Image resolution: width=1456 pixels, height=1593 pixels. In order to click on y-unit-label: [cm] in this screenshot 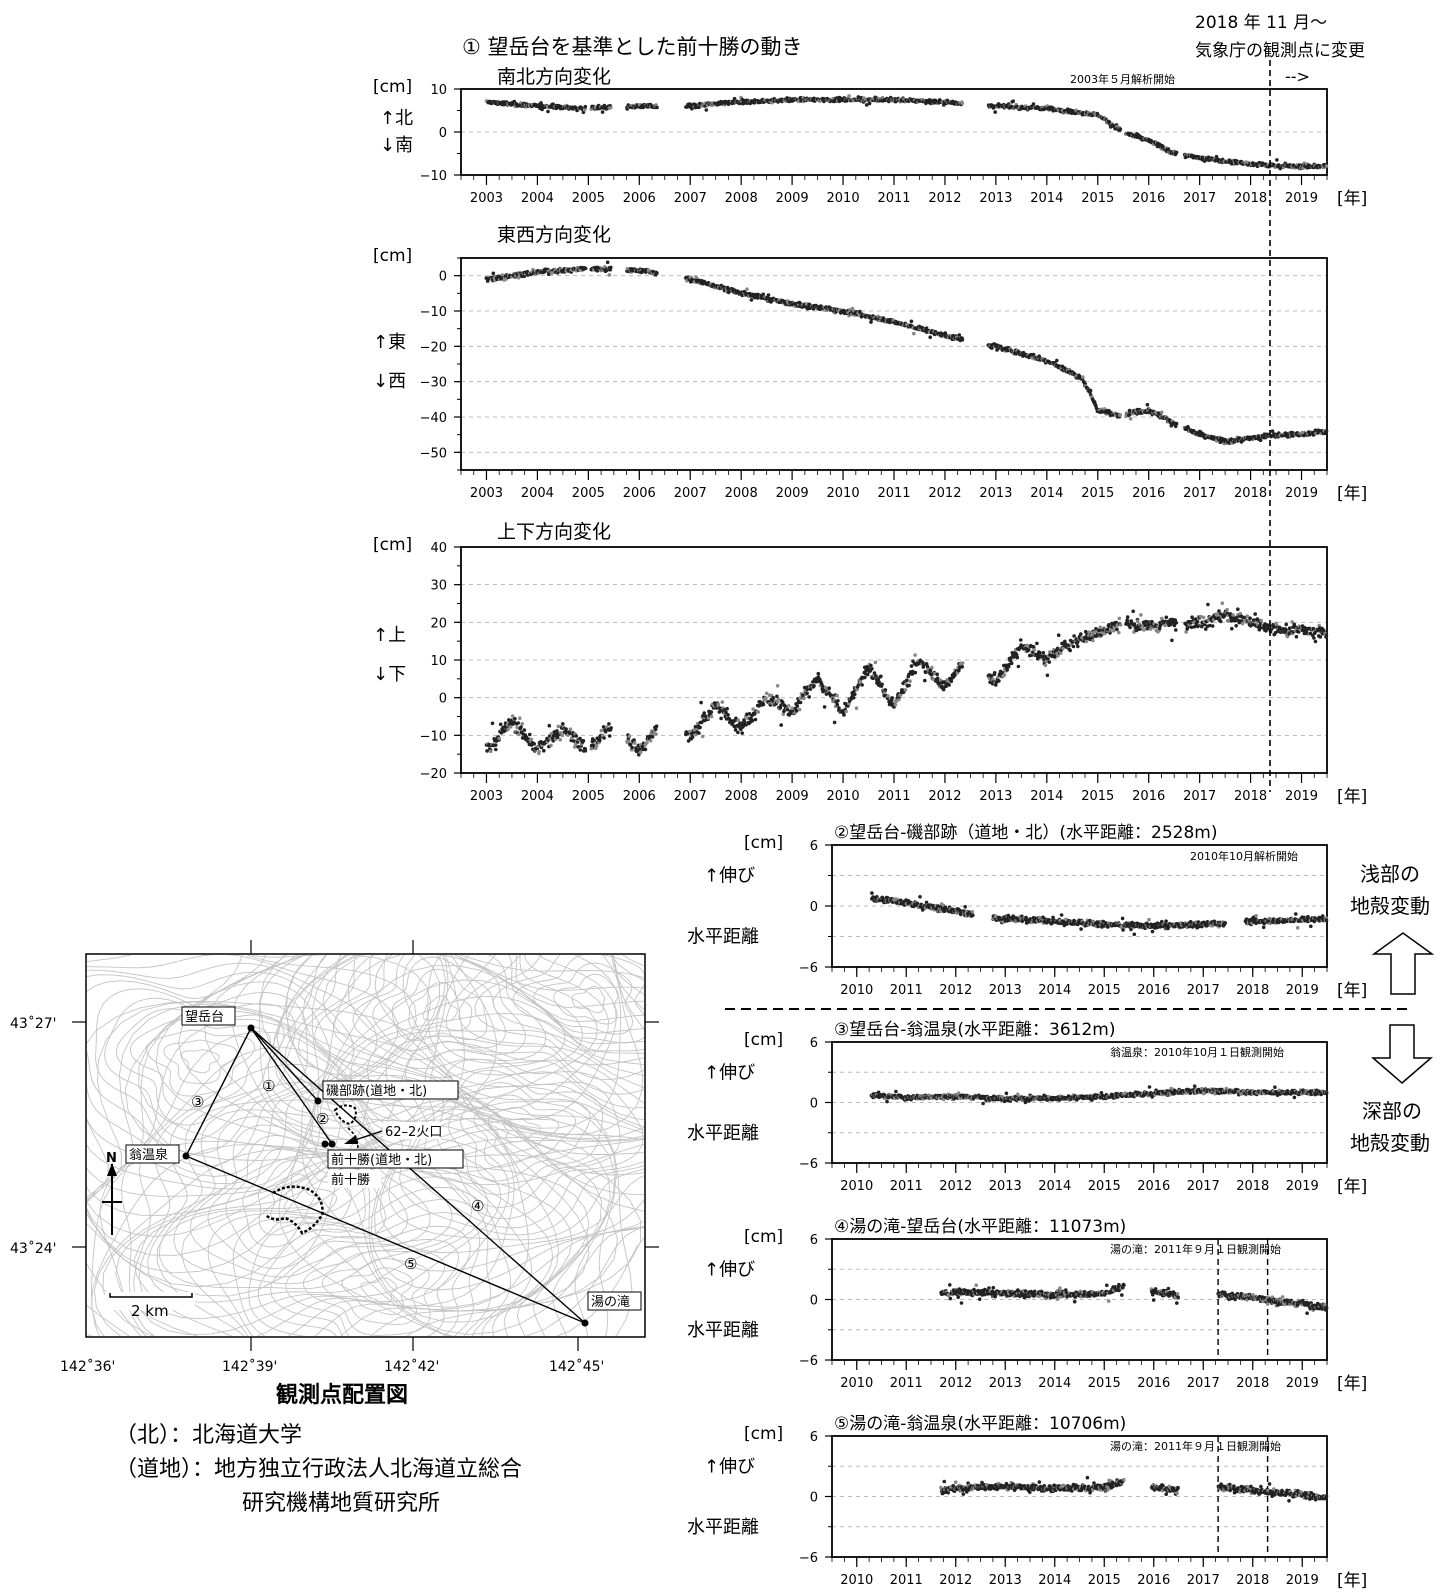, I will do `click(763, 843)`.